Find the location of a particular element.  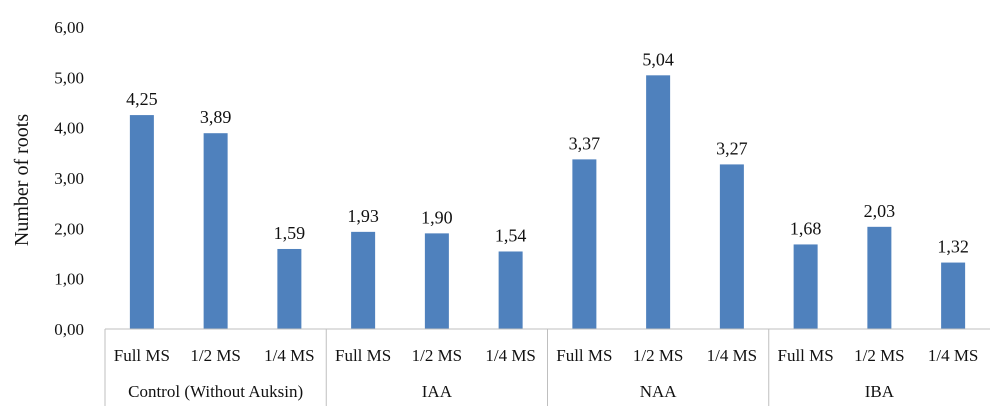

data-label: 3,27 is located at coordinates (732, 148).